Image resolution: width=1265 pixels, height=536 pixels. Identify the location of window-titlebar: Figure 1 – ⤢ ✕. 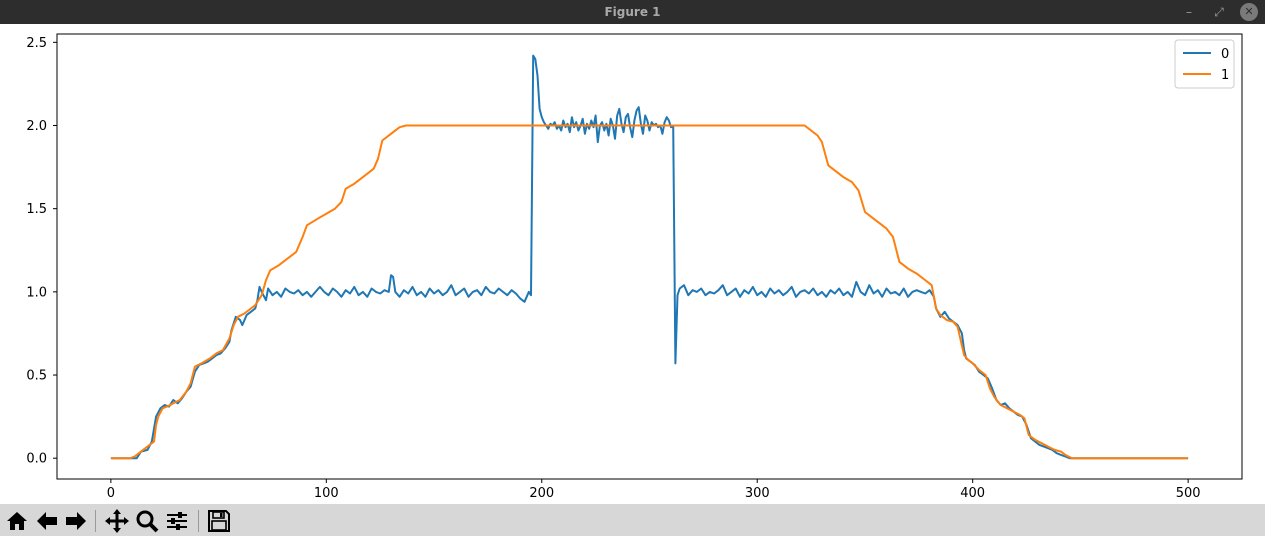
(632, 12).